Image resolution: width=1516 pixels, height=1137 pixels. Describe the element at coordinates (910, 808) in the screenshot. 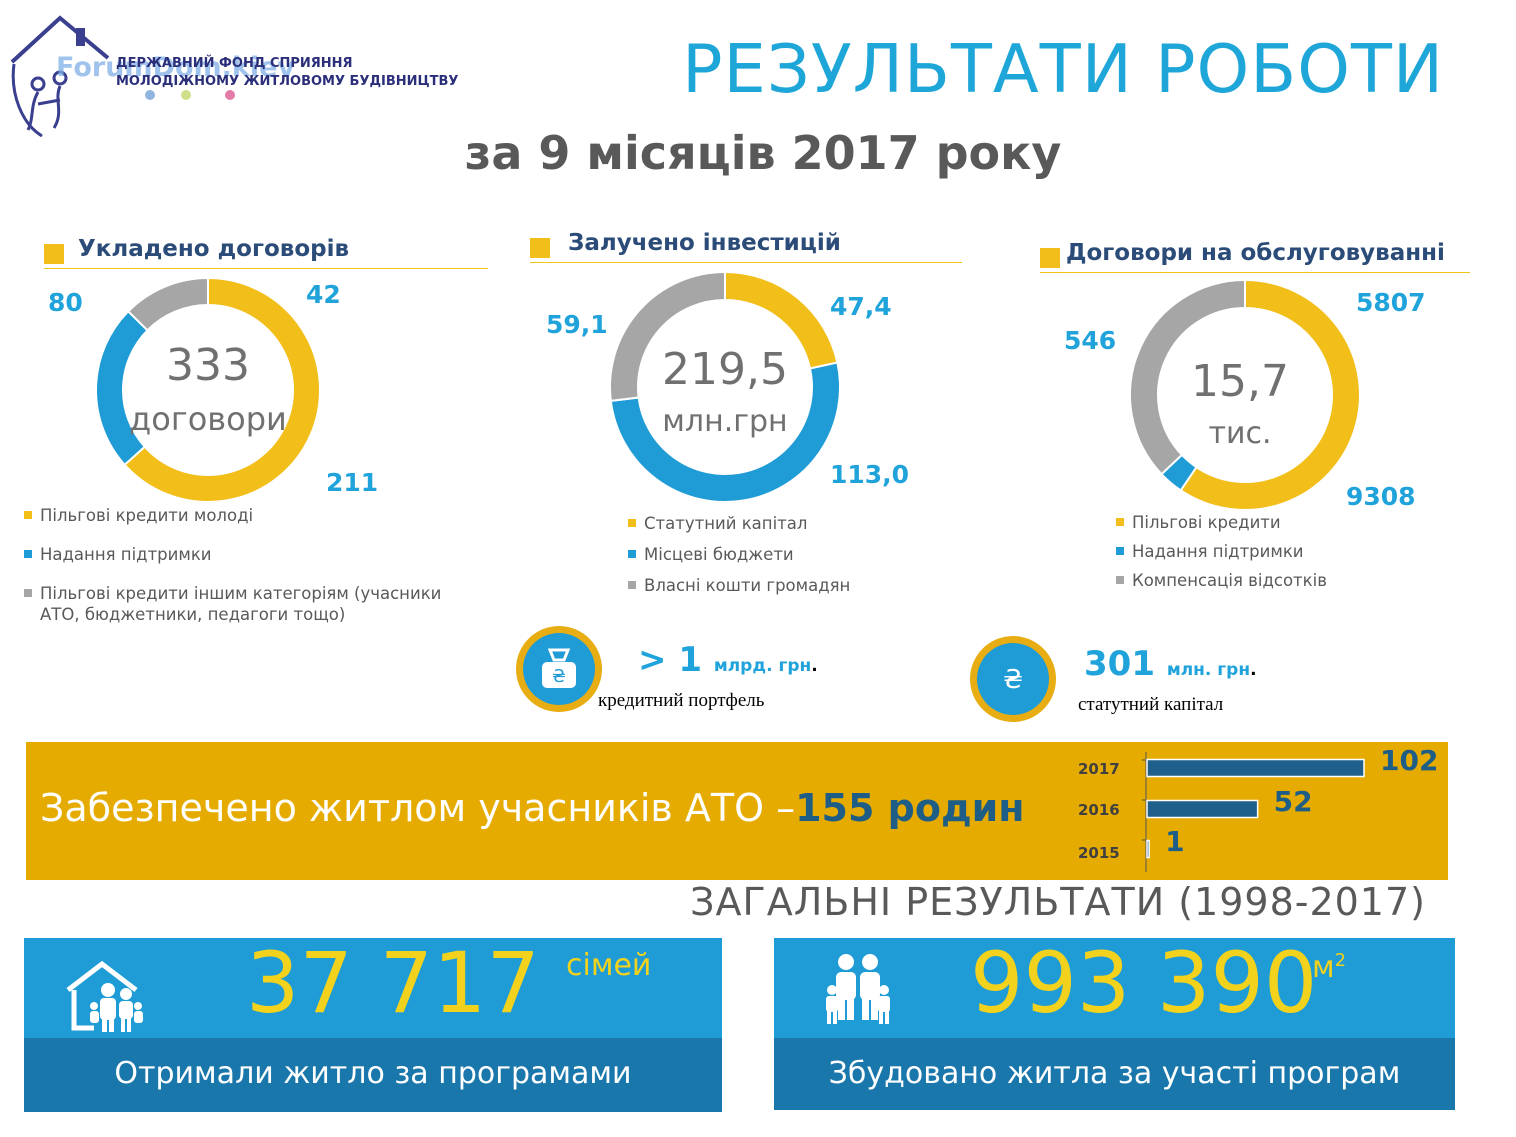

I see `ato-highlight: 155 родин` at that location.